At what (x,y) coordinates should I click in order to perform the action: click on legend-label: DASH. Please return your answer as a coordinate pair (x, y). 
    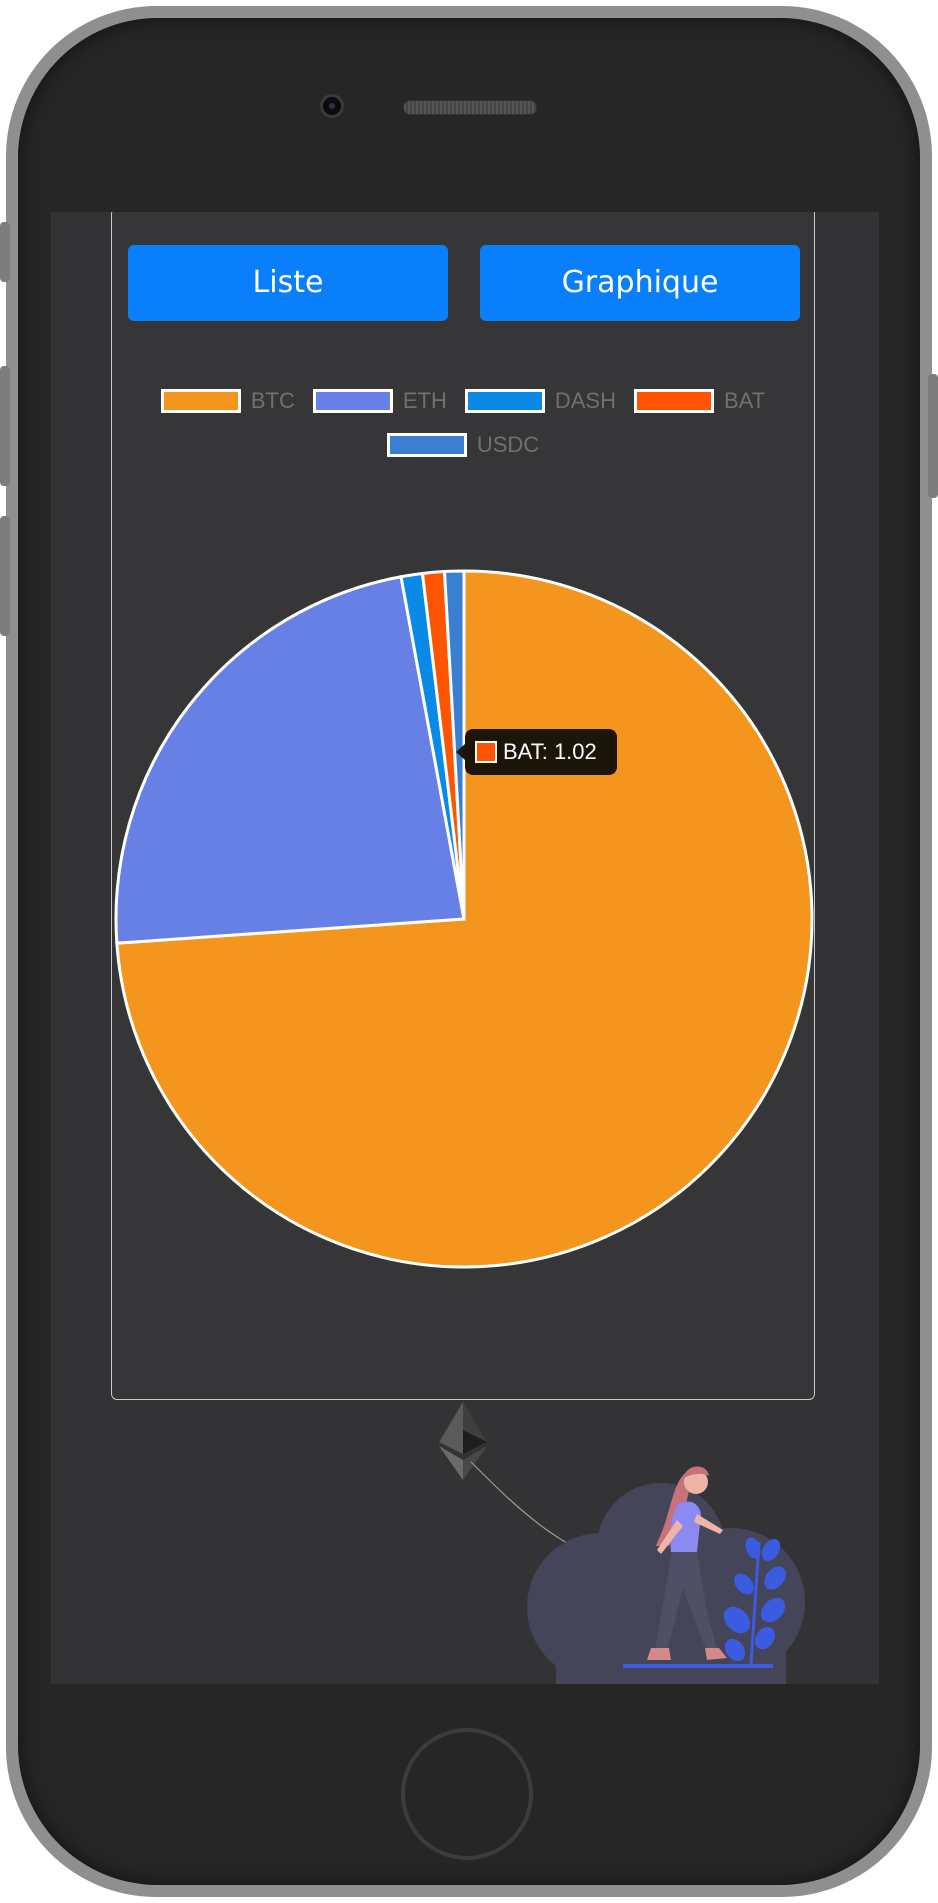
    Looking at the image, I should click on (585, 400).